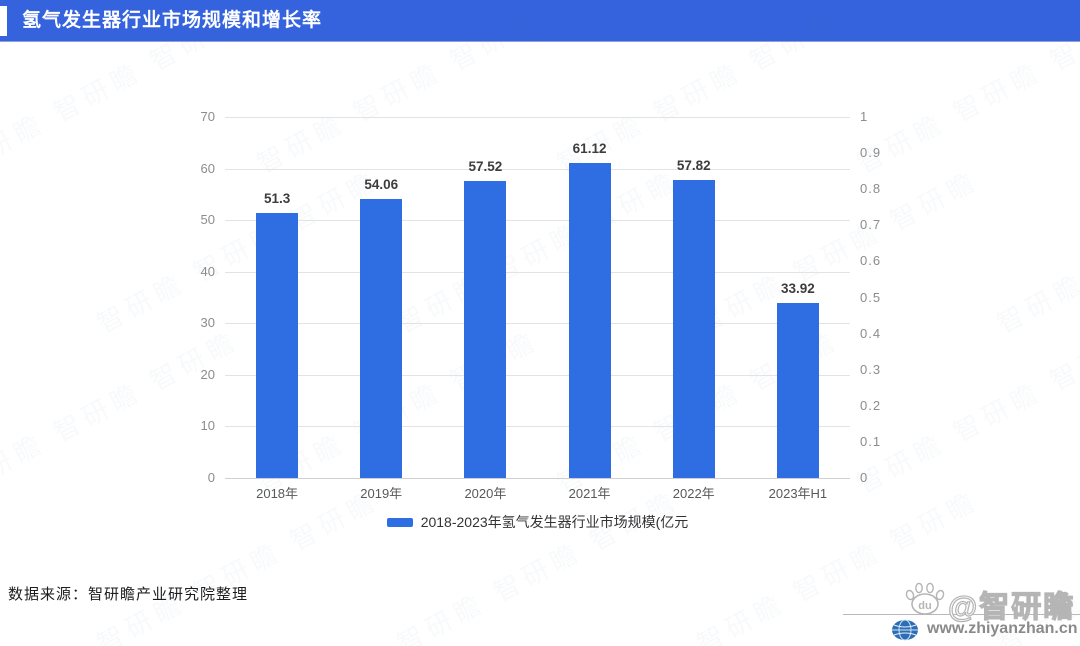  What do you see at coordinates (277, 493) in the screenshot?
I see `x-axis-label-2018年: 2018年` at bounding box center [277, 493].